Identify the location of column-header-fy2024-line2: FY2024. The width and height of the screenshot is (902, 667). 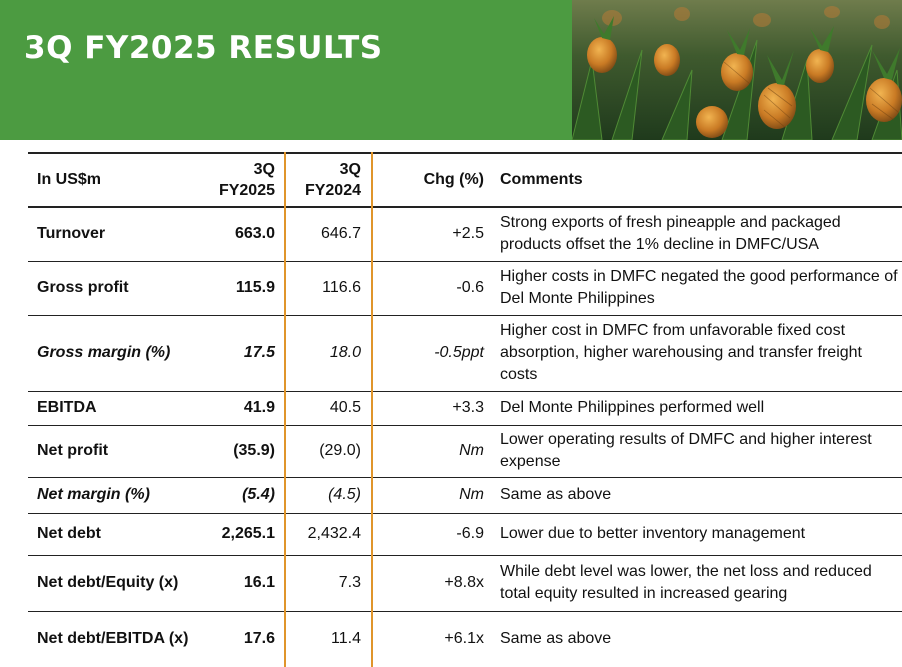
(332, 190).